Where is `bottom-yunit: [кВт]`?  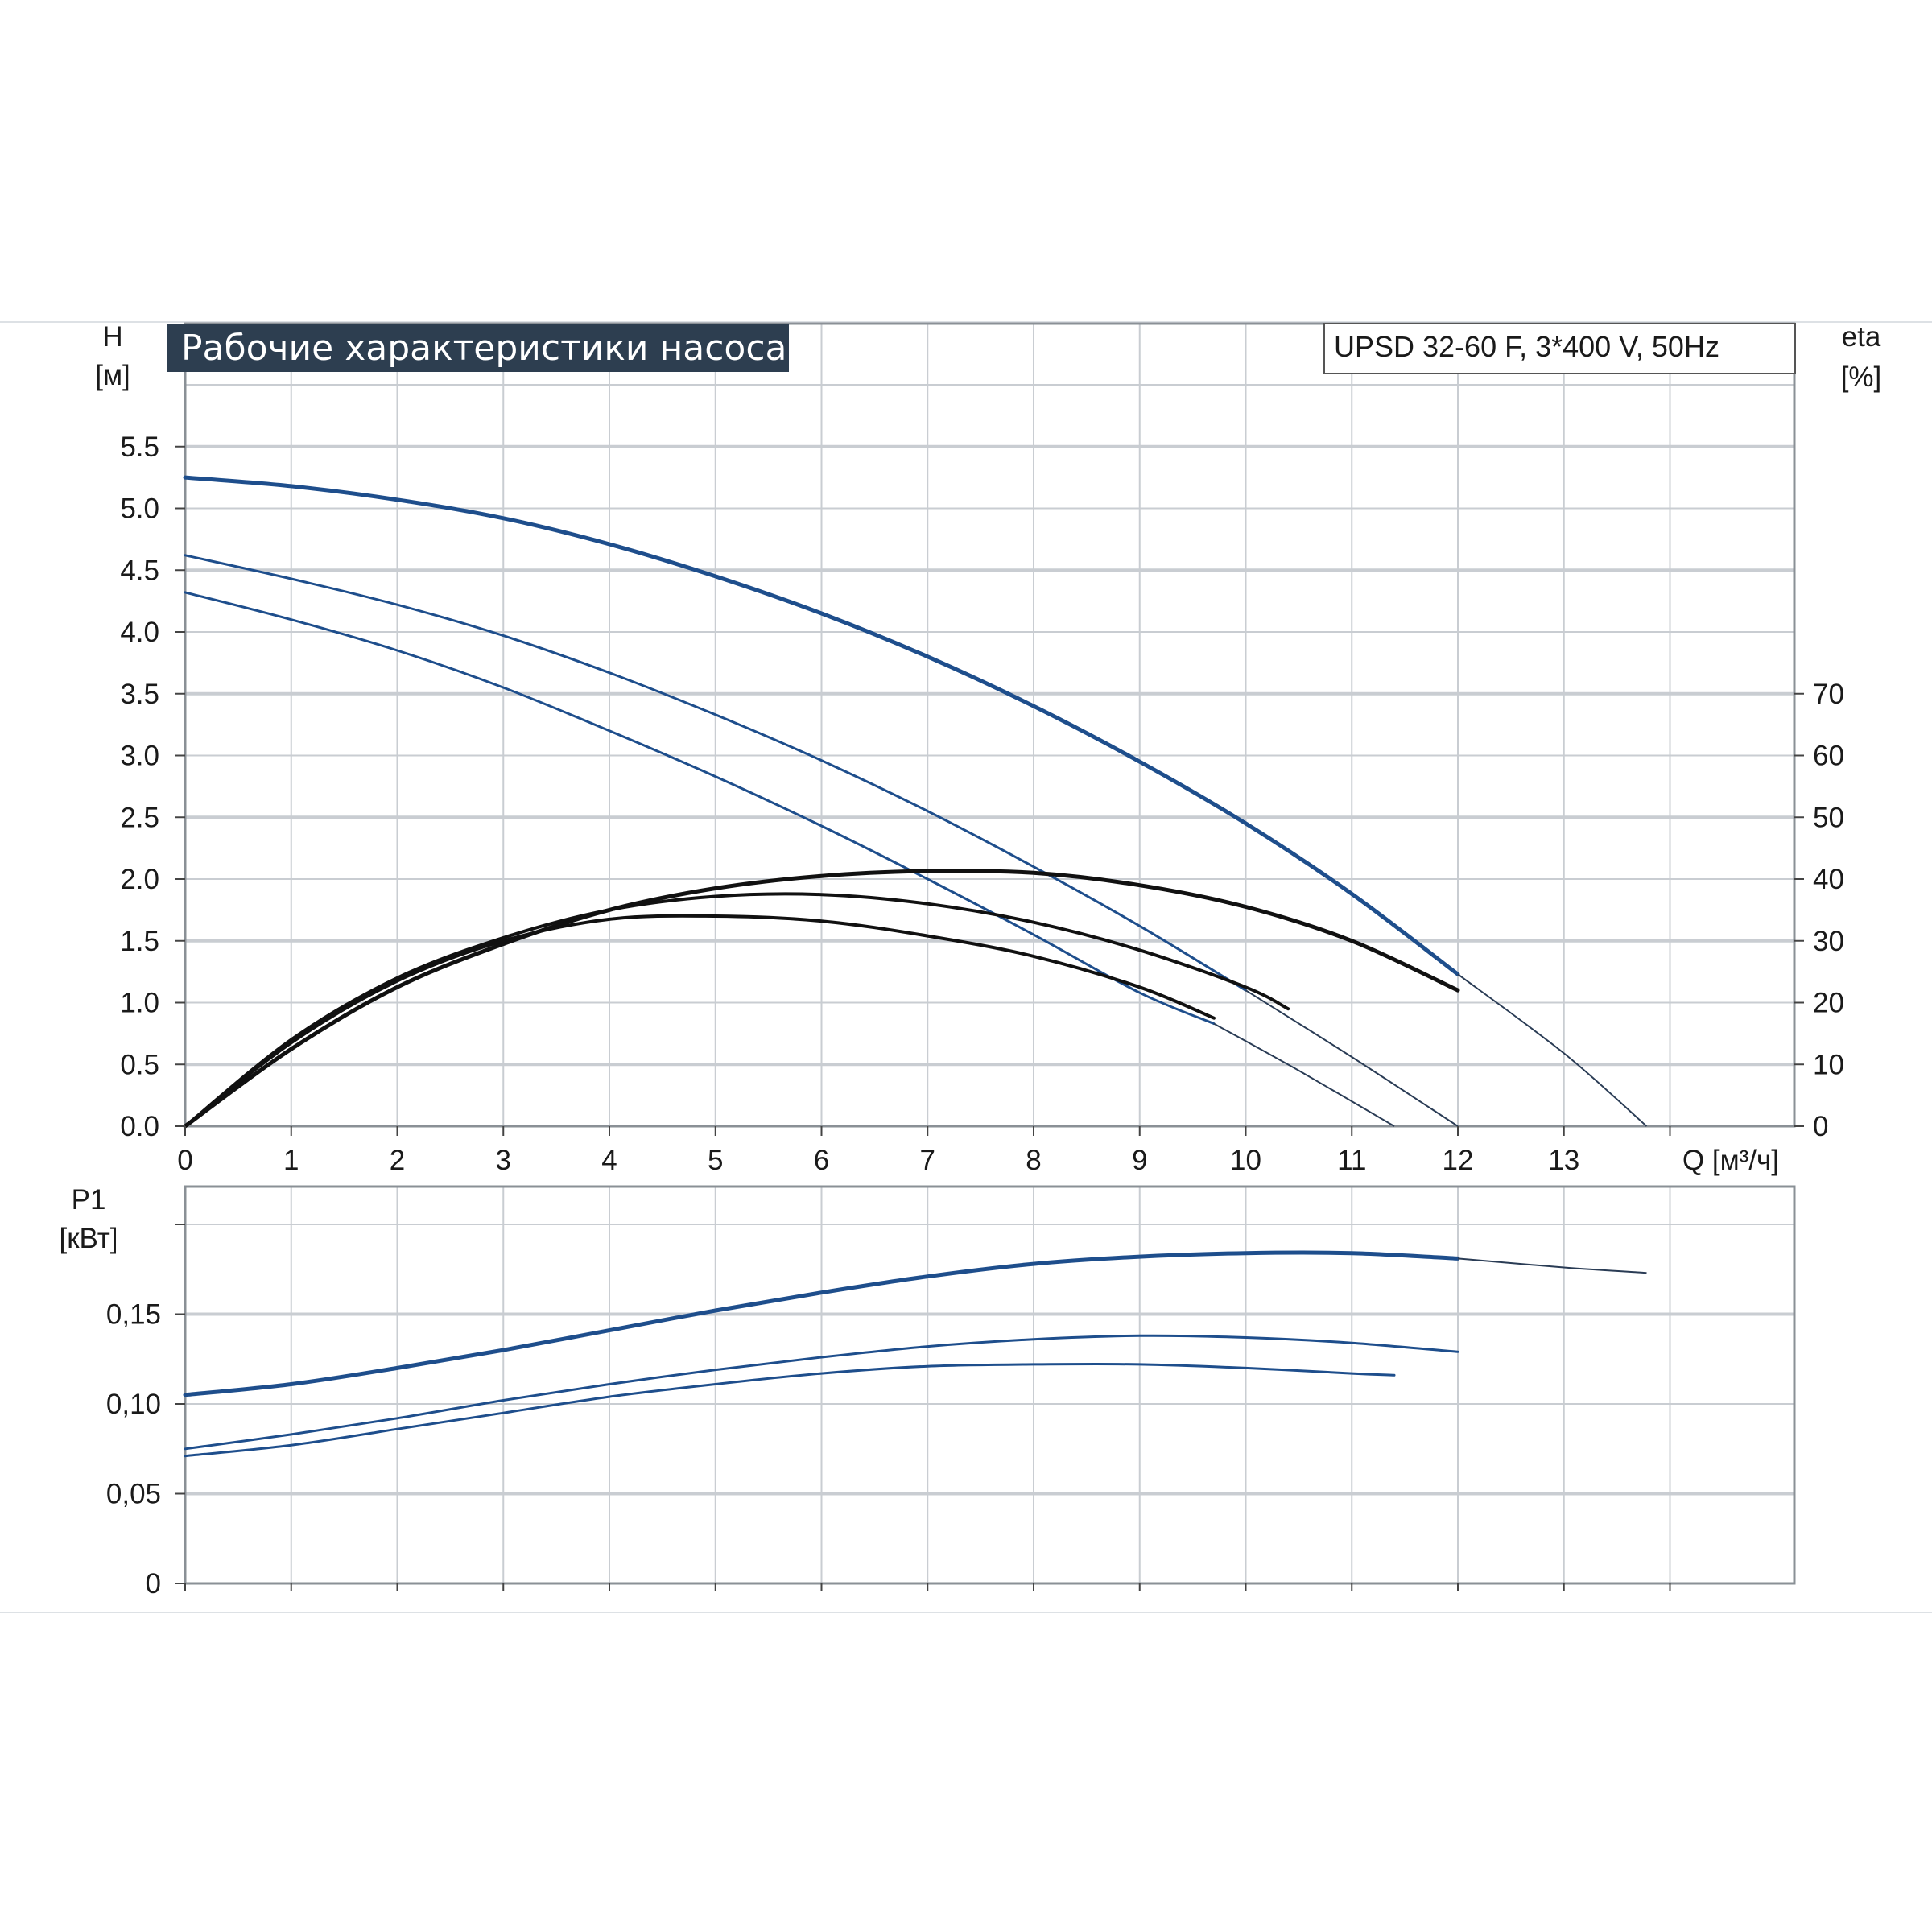 bottom-yunit: [кВт] is located at coordinates (89, 1238).